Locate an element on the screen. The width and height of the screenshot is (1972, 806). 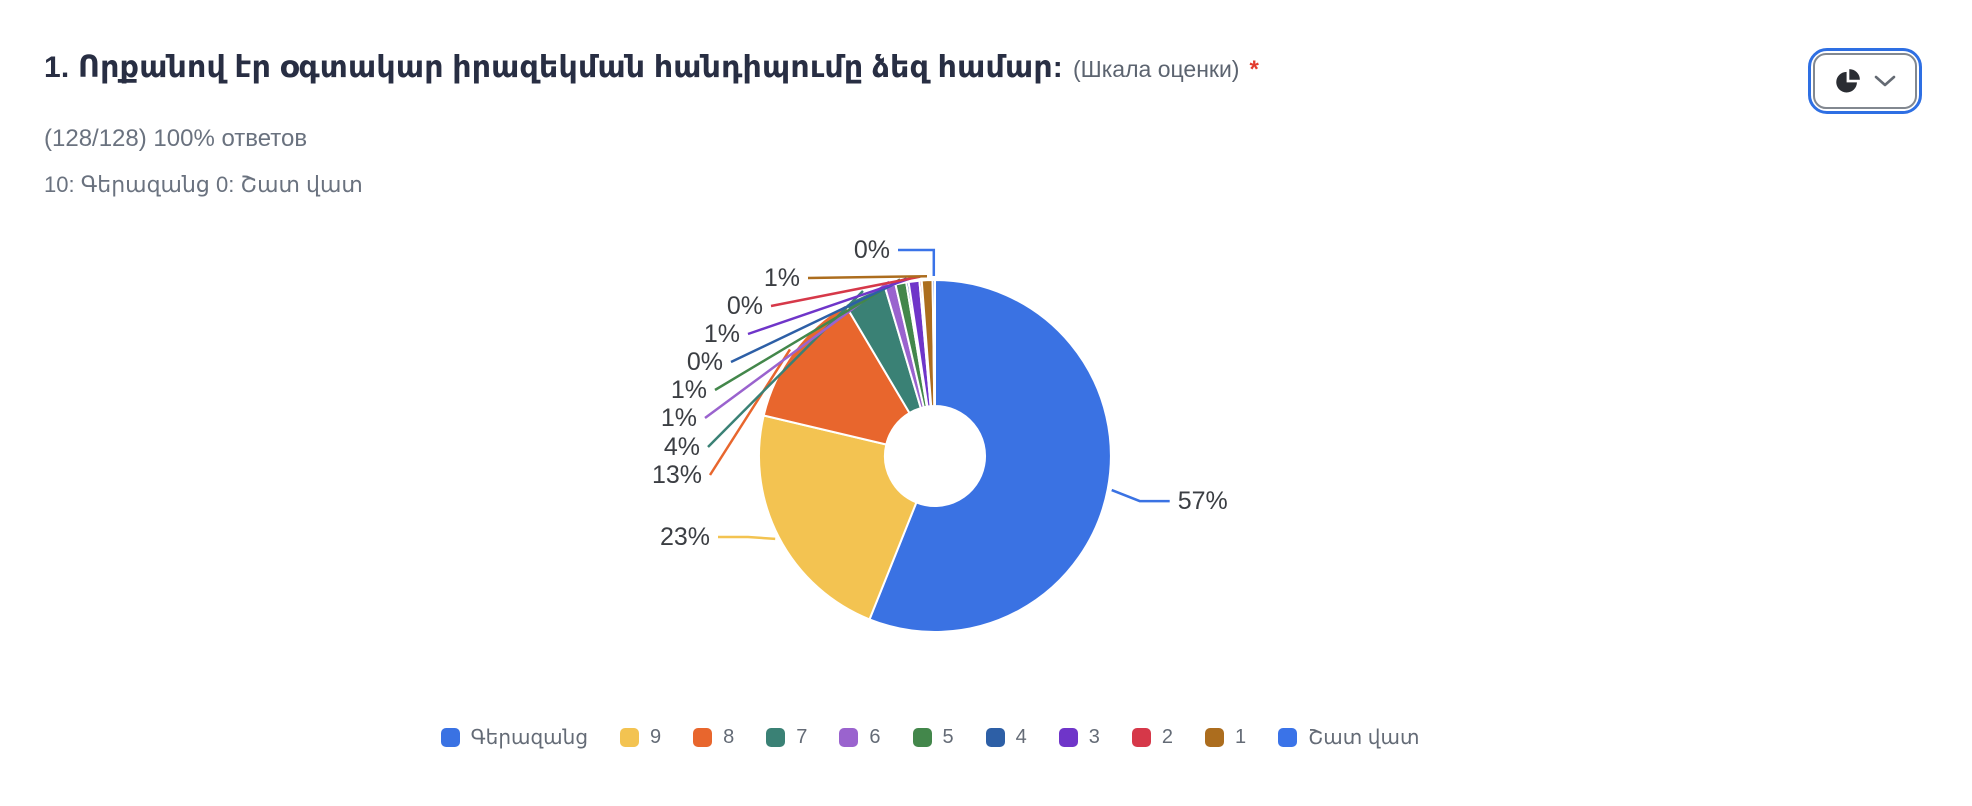
slice-percent-label-2: 13% is located at coordinates (677, 475).